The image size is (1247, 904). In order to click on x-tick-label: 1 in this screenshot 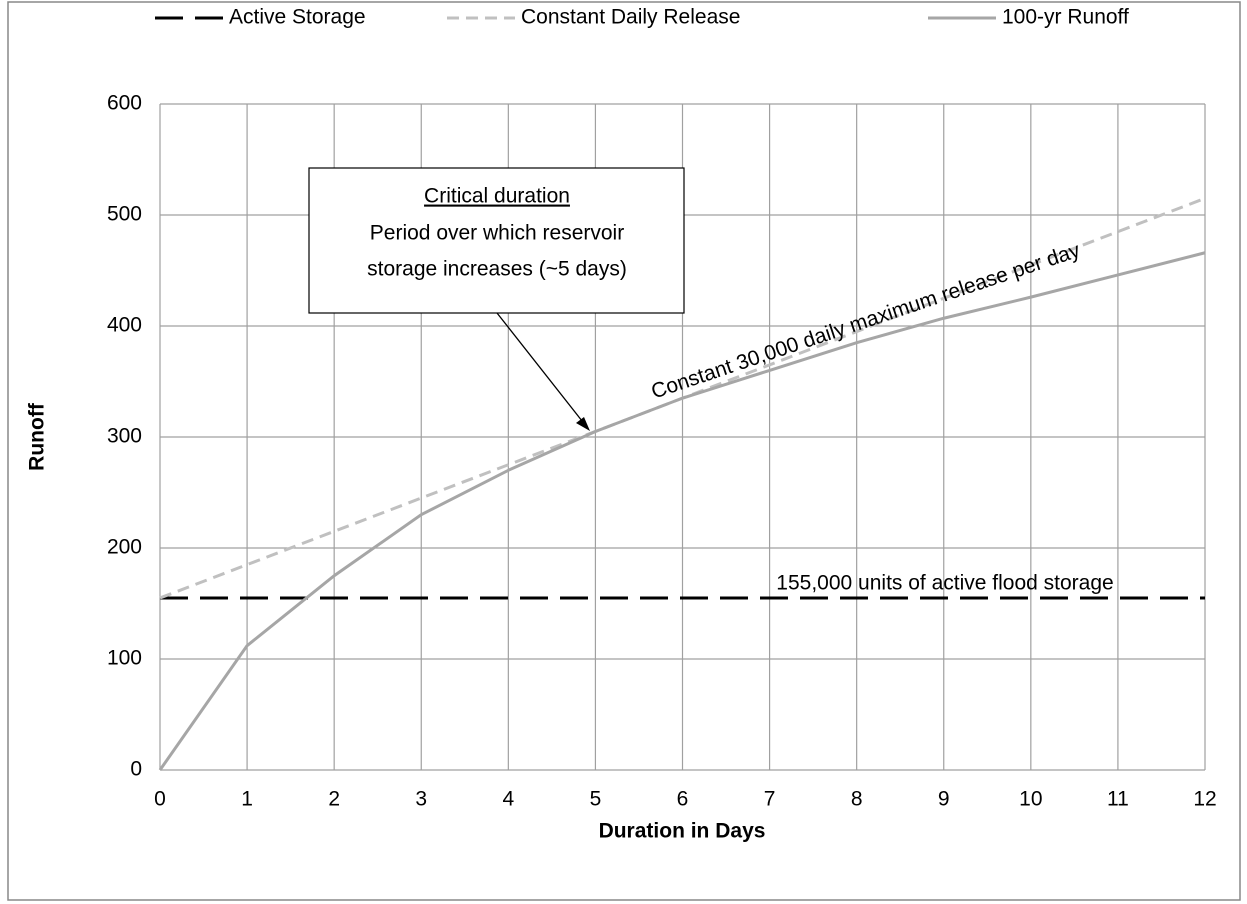, I will do `click(247, 799)`.